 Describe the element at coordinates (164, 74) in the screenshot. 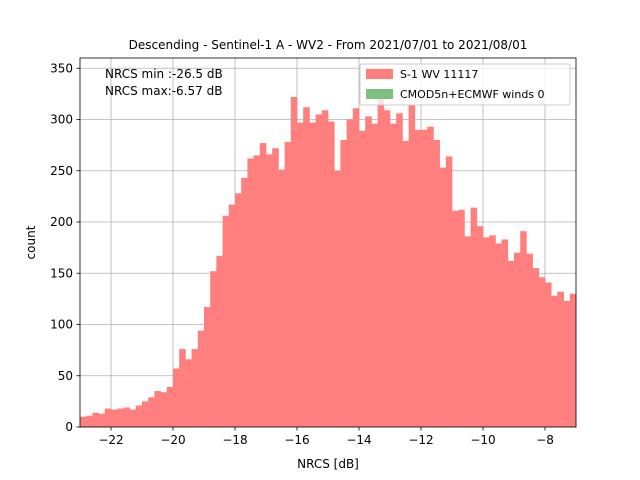

I see `annotation-nrcs-min: NRCS min :-26.5 dB` at that location.